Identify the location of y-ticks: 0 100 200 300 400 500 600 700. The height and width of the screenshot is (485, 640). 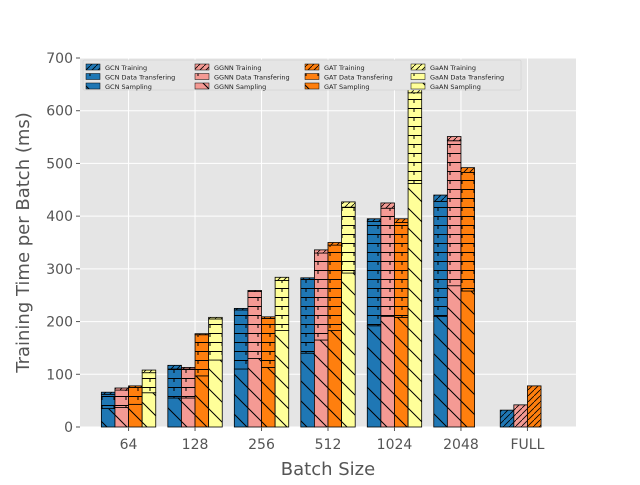
(63, 243).